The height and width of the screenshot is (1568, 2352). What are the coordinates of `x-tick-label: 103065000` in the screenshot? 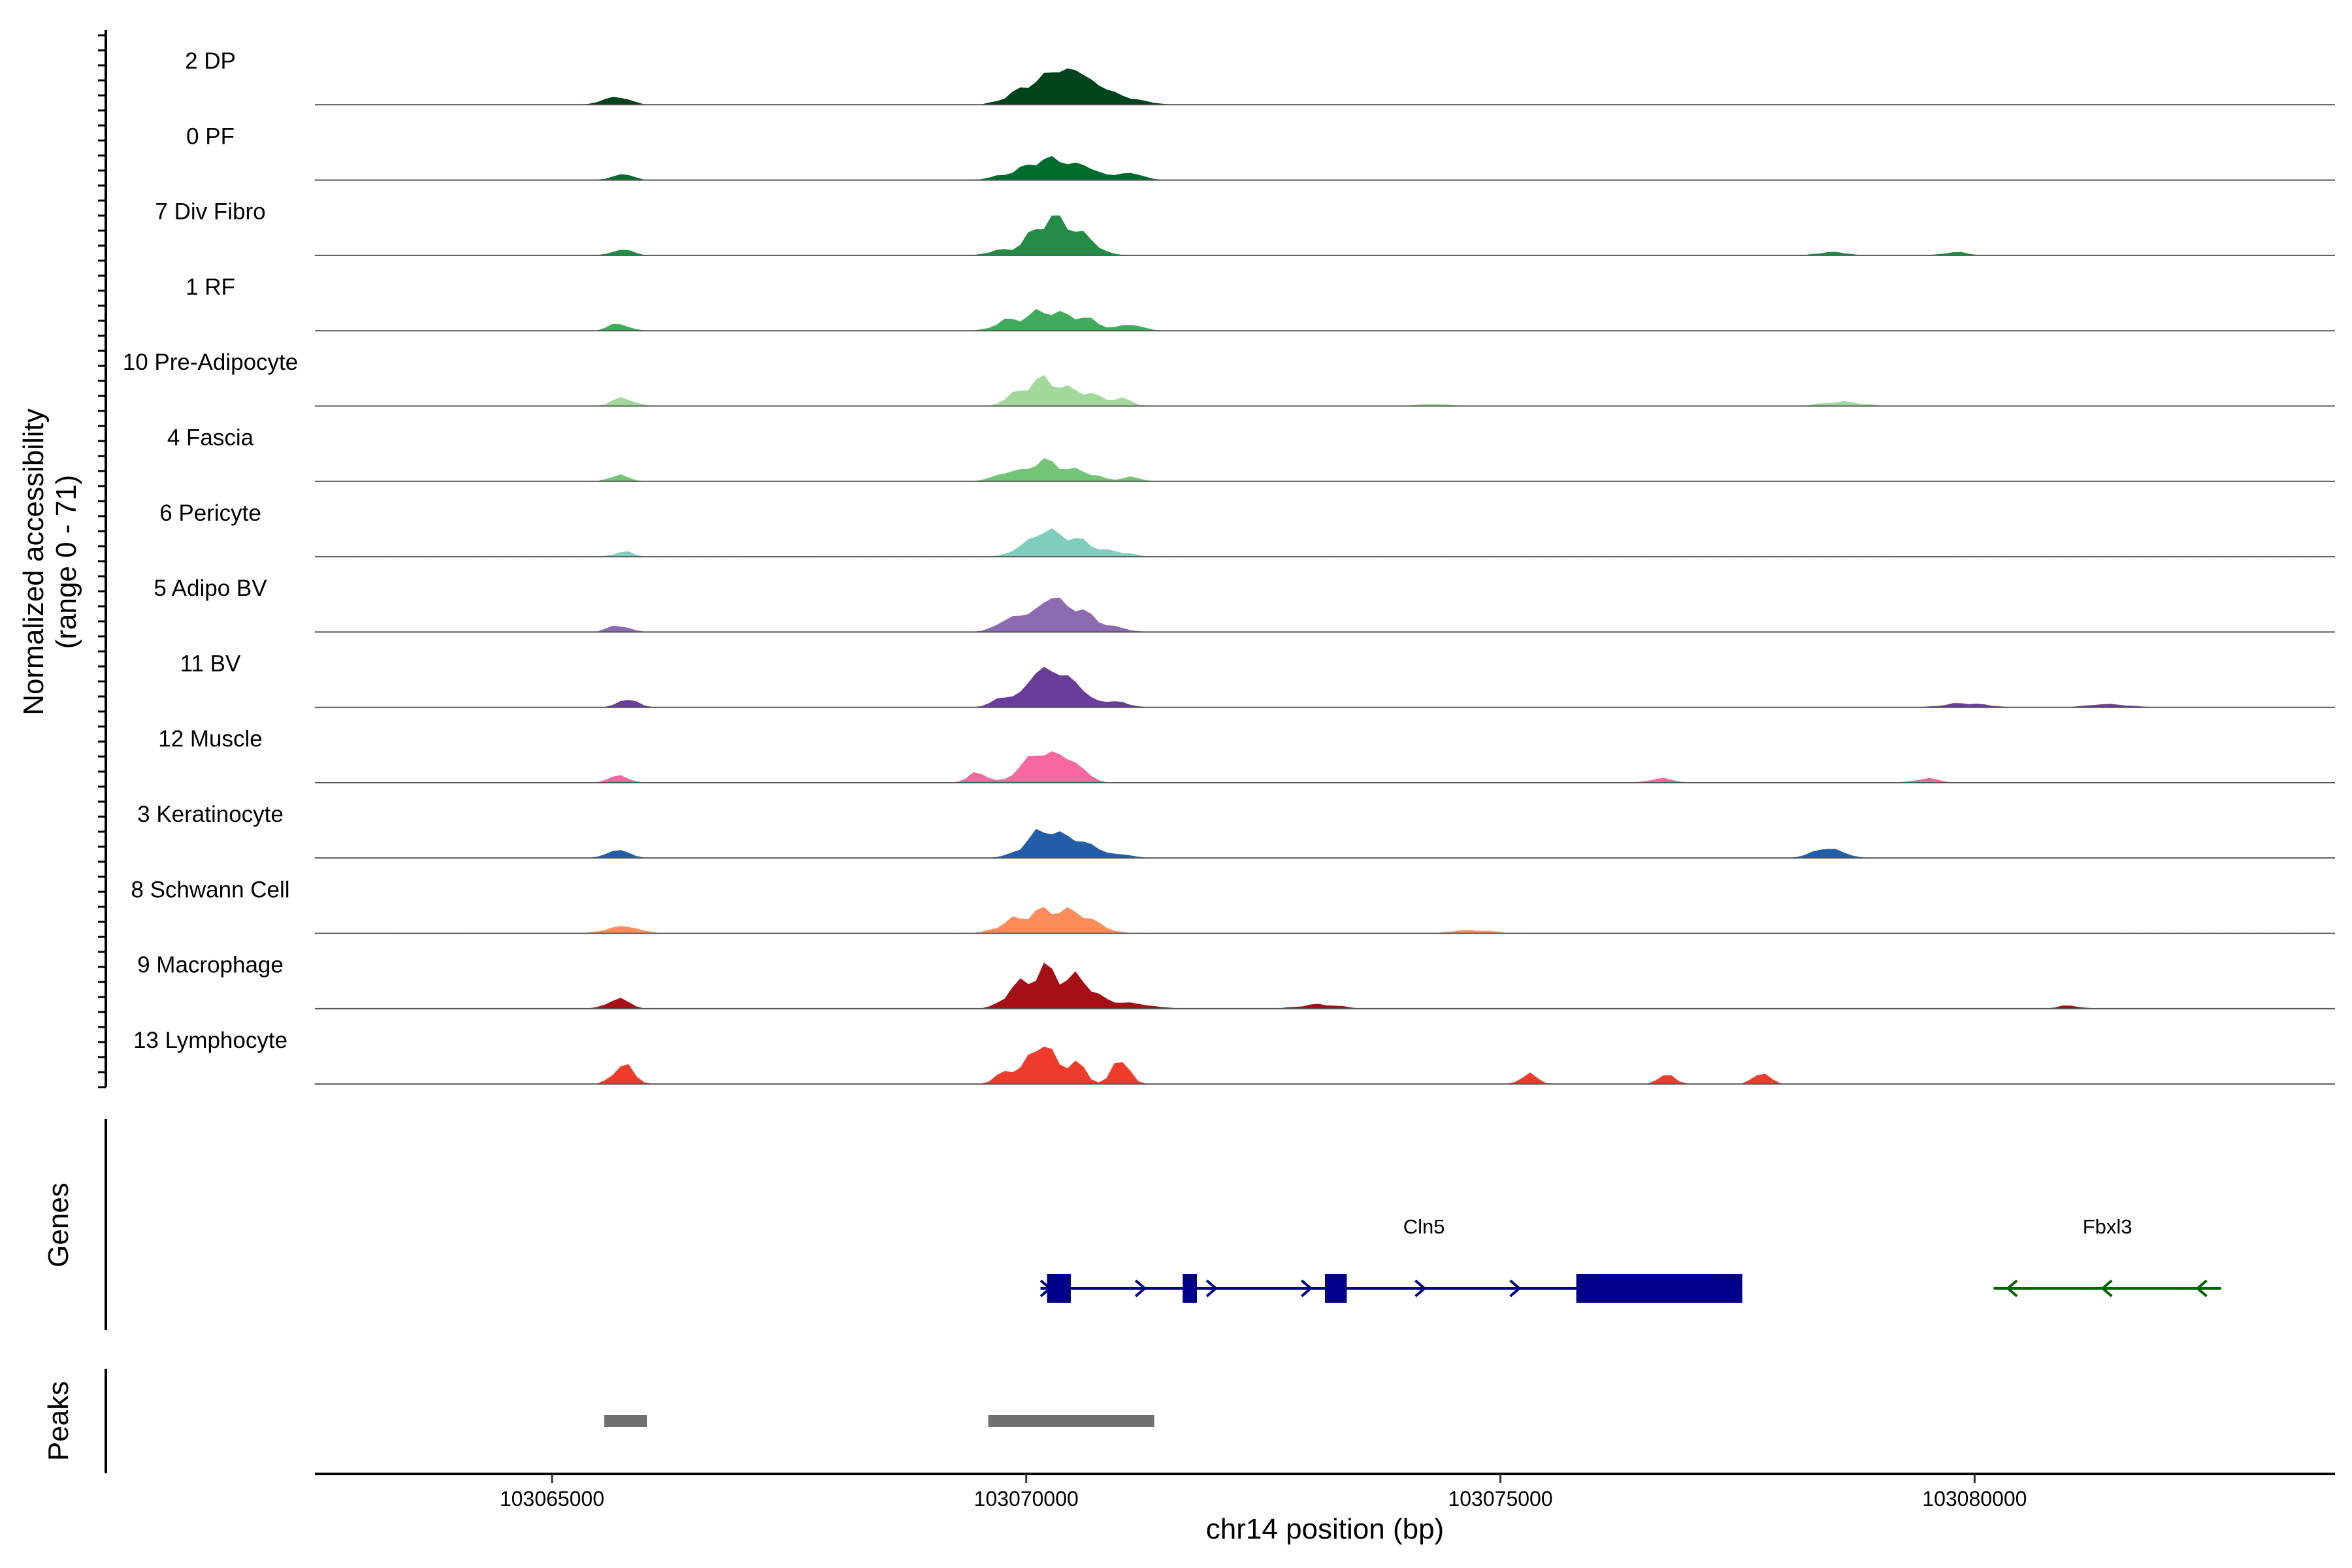 It's located at (552, 1499).